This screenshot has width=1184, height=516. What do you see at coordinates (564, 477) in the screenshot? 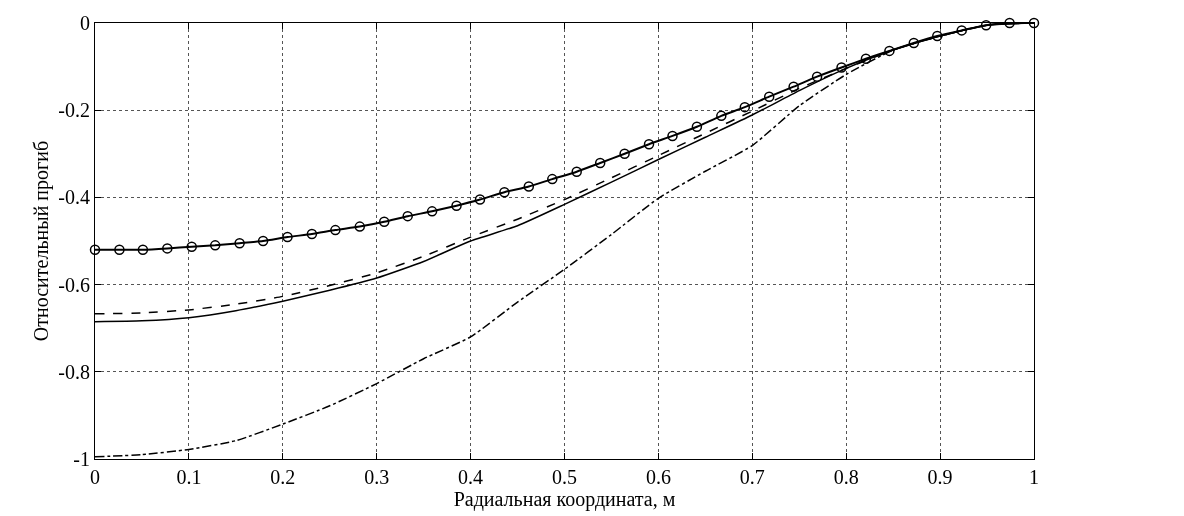
I see `x-tick-label: 0.5` at bounding box center [564, 477].